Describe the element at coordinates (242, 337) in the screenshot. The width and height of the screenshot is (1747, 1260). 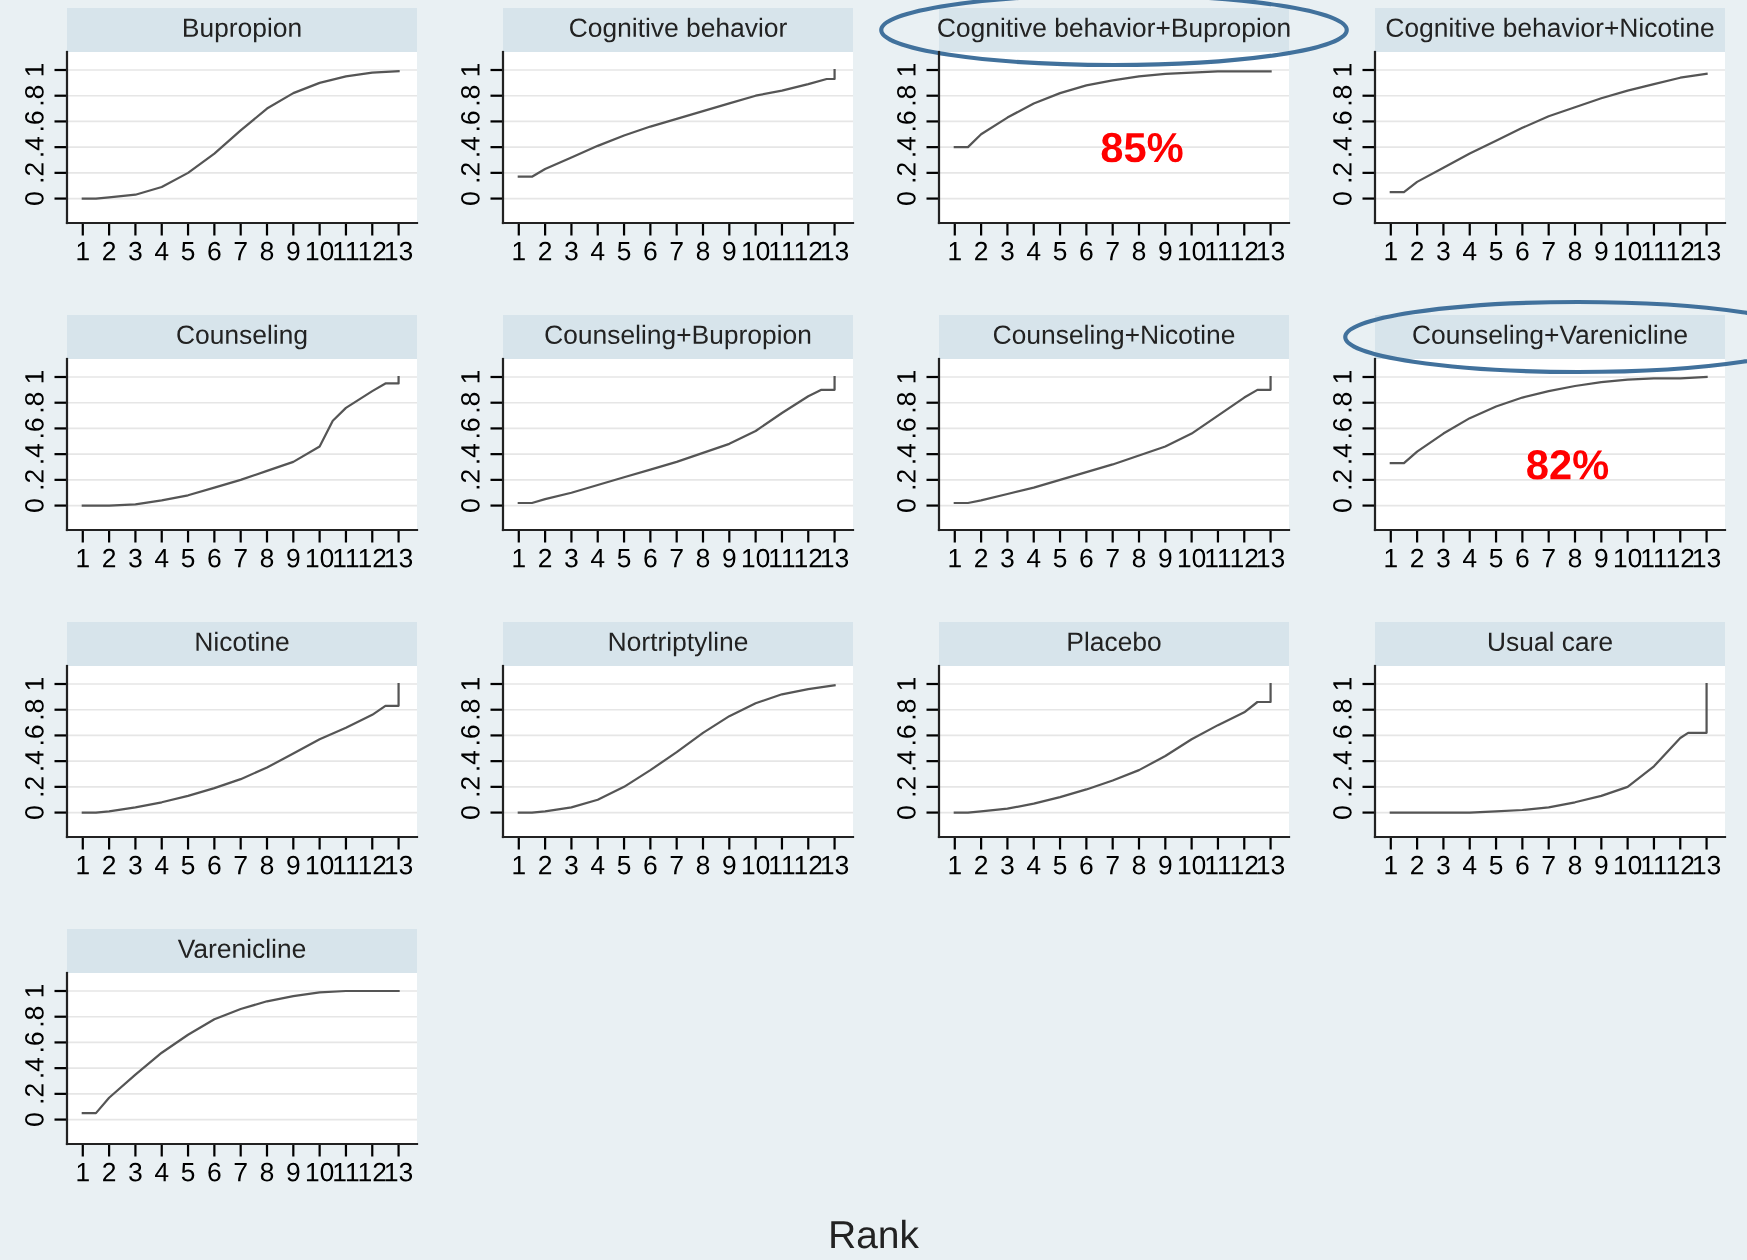
I see `chart-title: Counseling` at that location.